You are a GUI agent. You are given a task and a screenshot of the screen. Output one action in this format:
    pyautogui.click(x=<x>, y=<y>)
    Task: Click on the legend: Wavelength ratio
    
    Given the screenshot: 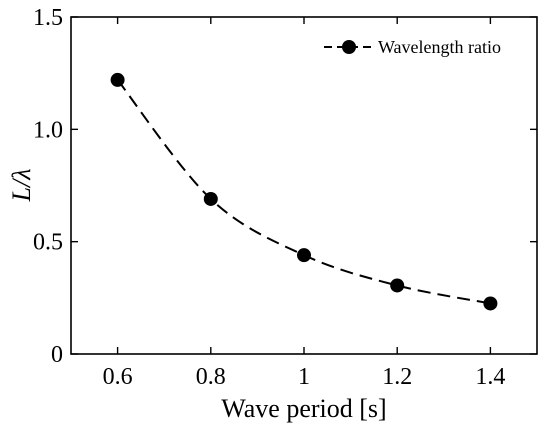 What is the action you would take?
    pyautogui.click(x=412, y=47)
    